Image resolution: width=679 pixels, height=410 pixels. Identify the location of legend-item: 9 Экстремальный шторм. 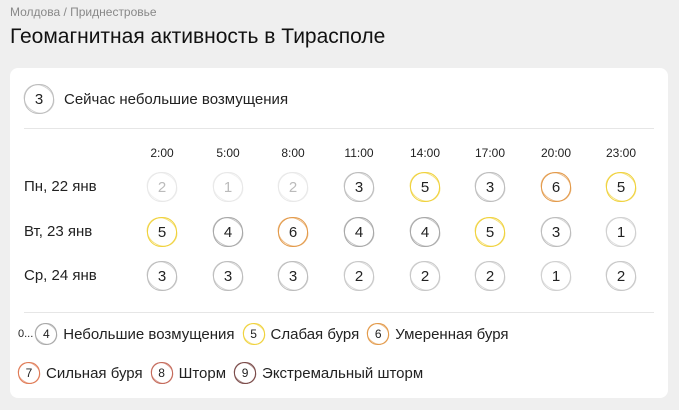
(328, 373).